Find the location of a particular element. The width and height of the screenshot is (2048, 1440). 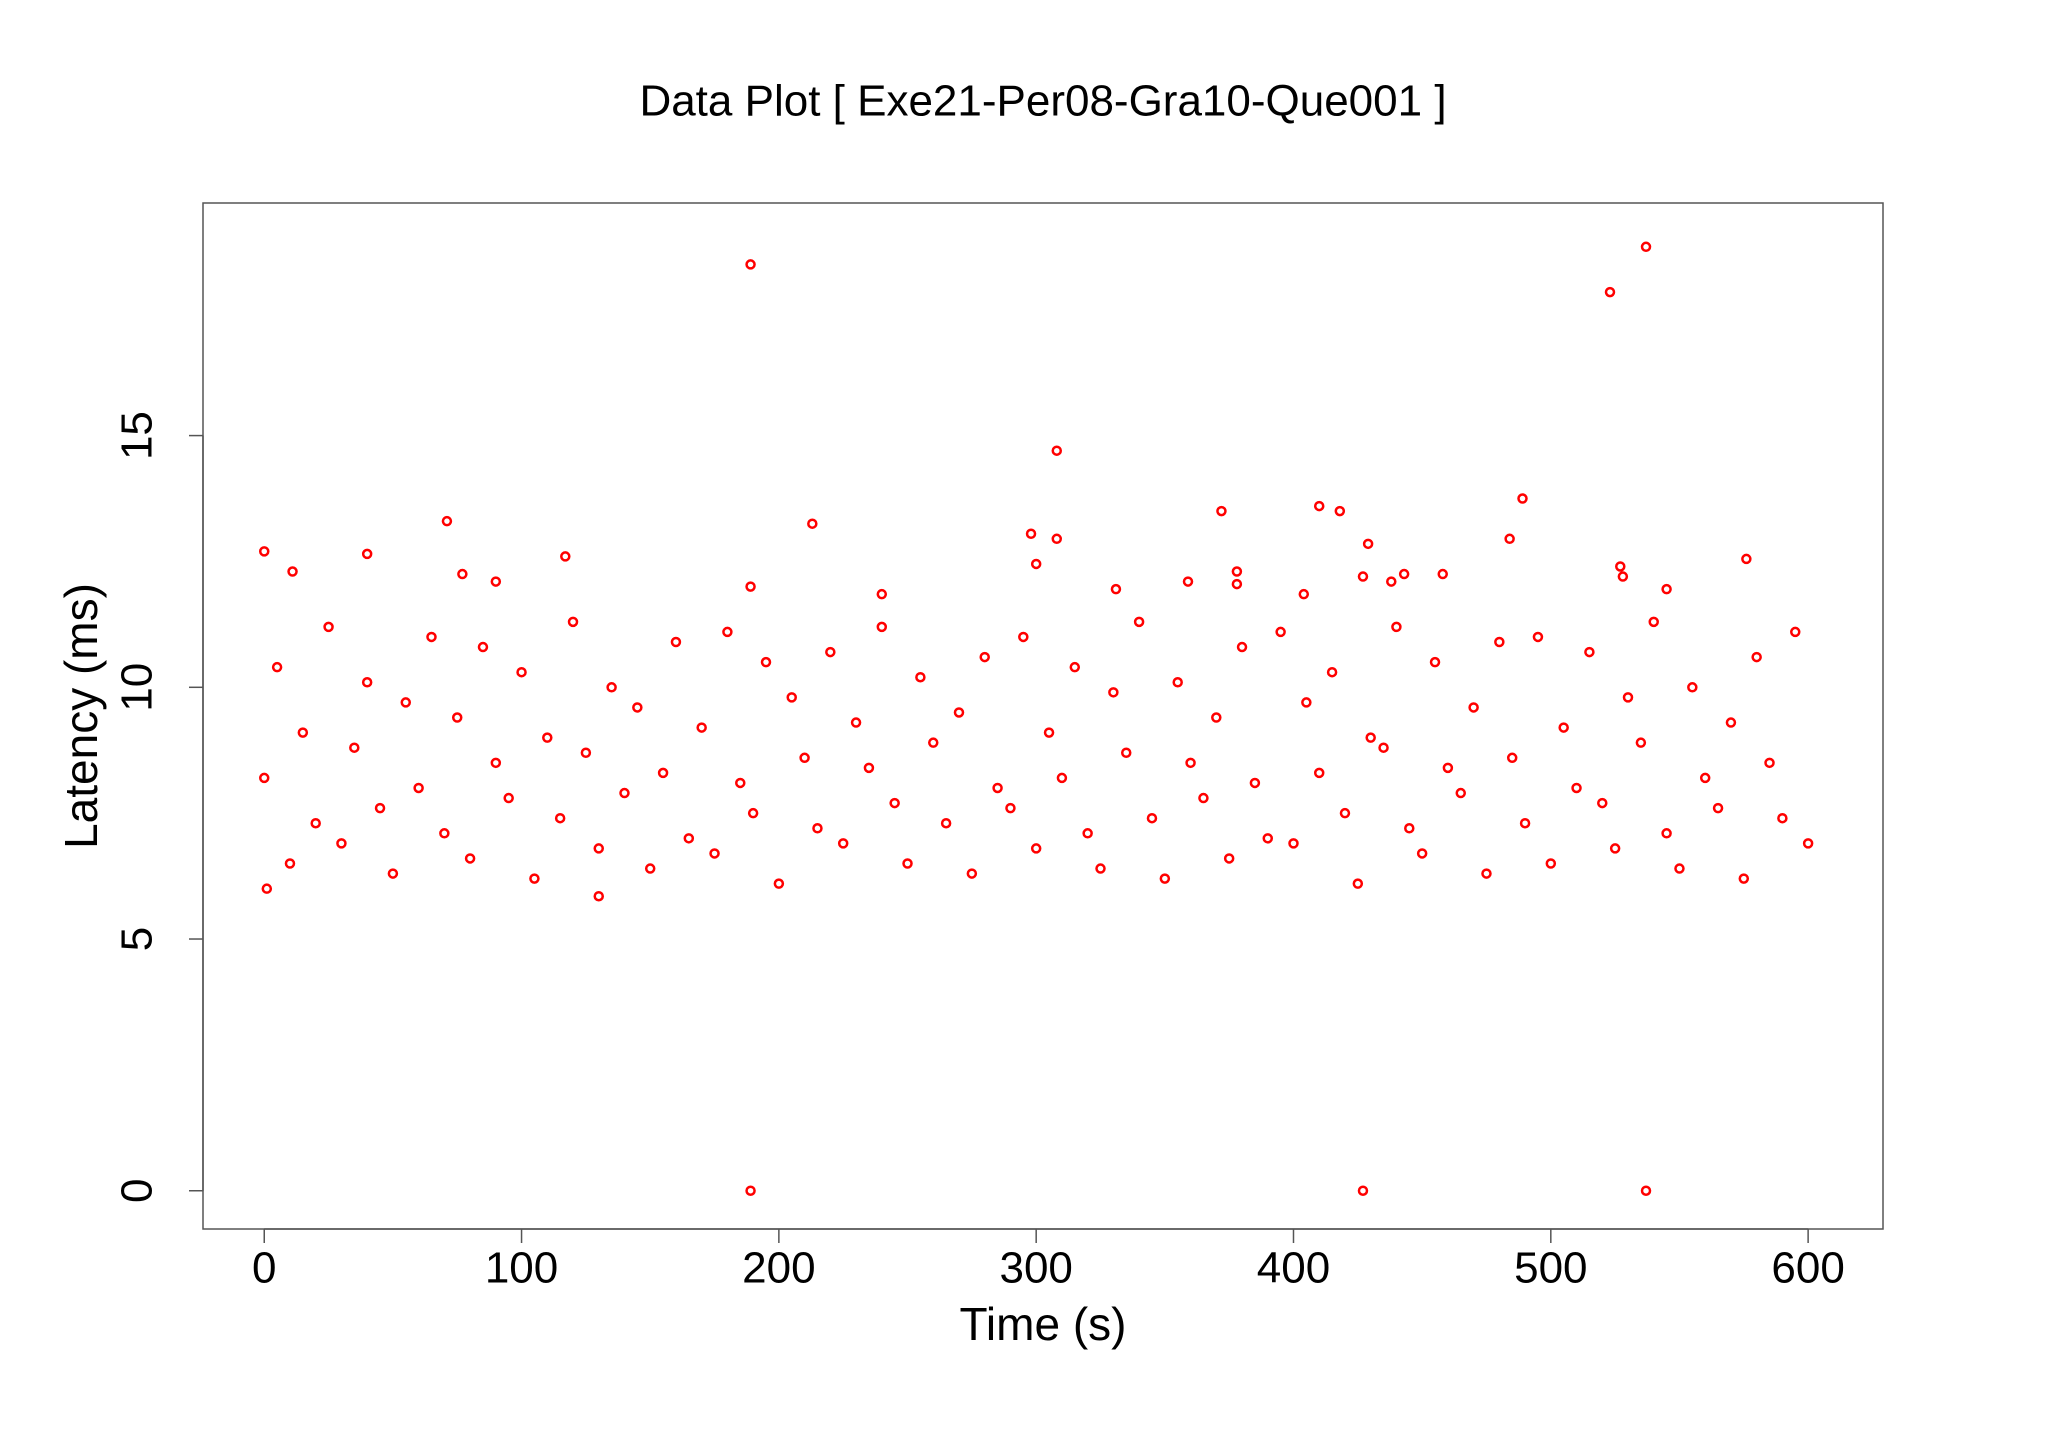

y-tick-label: 10 is located at coordinates (137, 687).